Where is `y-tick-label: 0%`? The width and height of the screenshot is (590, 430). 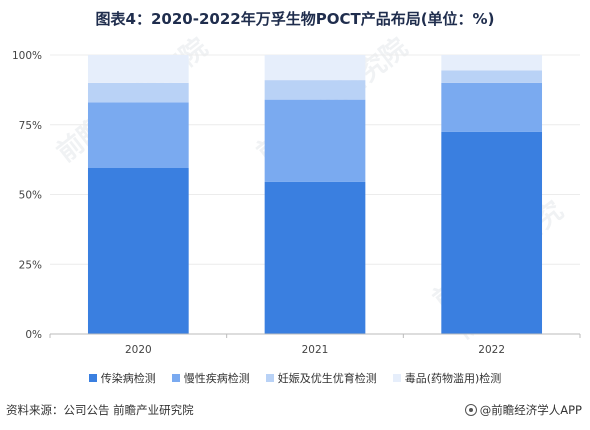
y-tick-label: 0% is located at coordinates (33, 335).